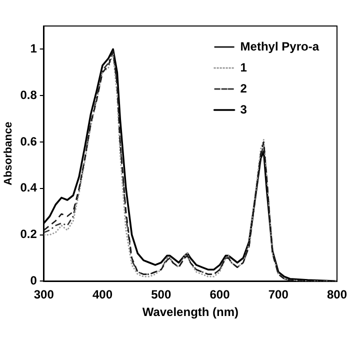  I want to click on x-tick-label: 400, so click(102, 295).